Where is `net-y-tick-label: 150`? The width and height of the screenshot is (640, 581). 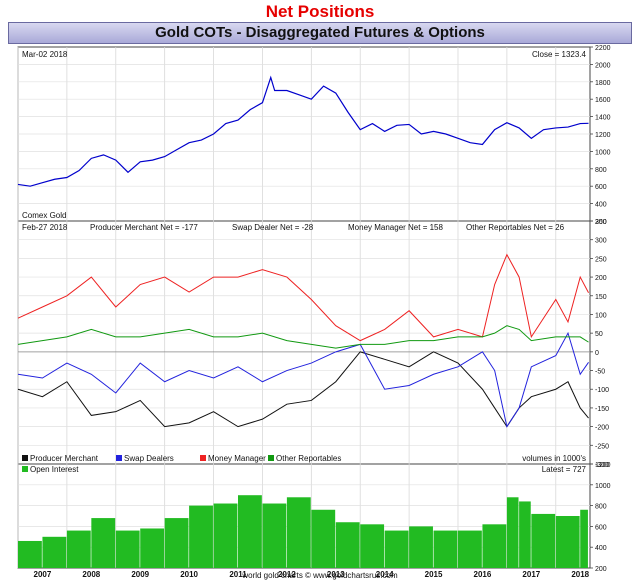 net-y-tick-label: 150 is located at coordinates (601, 297).